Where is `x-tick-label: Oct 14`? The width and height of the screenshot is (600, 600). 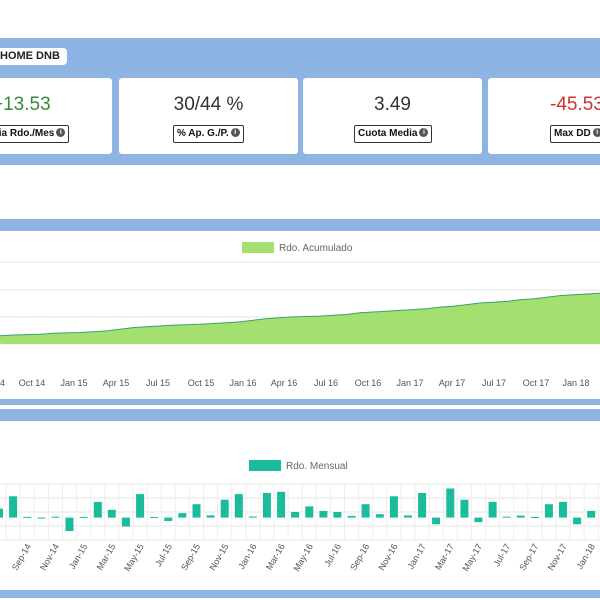 x-tick-label: Oct 14 is located at coordinates (32, 383).